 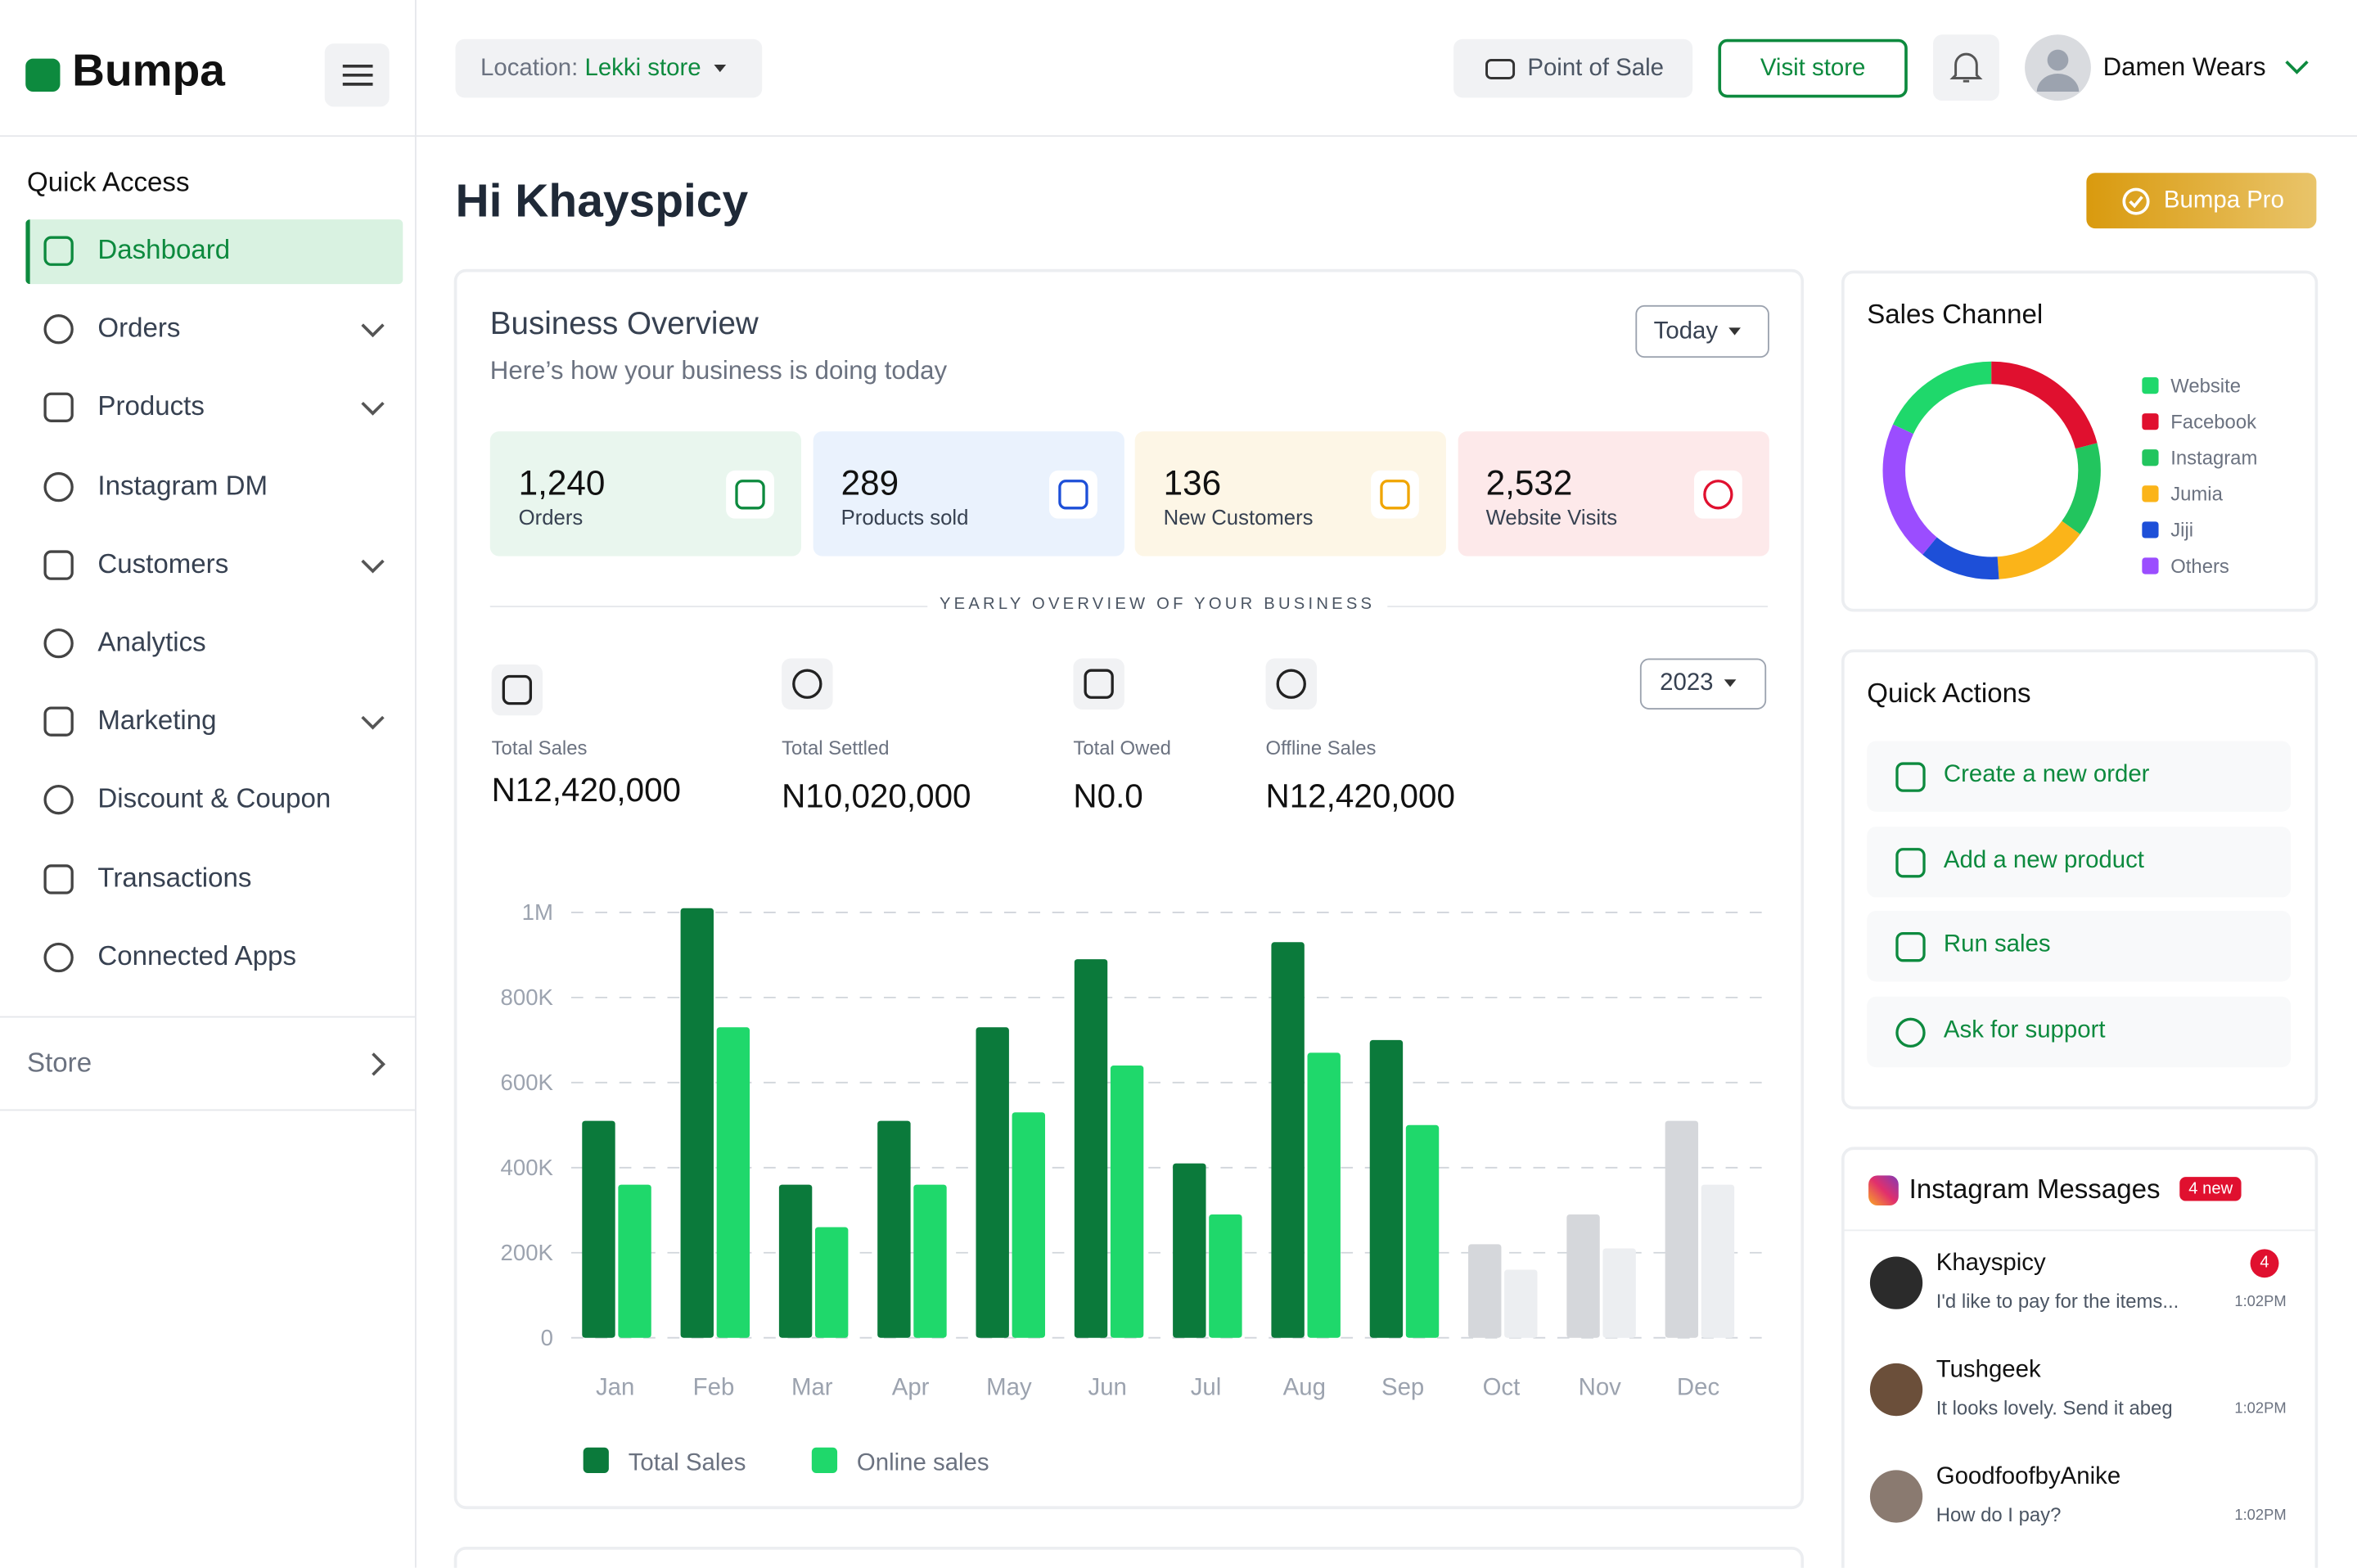 I want to click on total-value: N0.0, so click(x=1108, y=796).